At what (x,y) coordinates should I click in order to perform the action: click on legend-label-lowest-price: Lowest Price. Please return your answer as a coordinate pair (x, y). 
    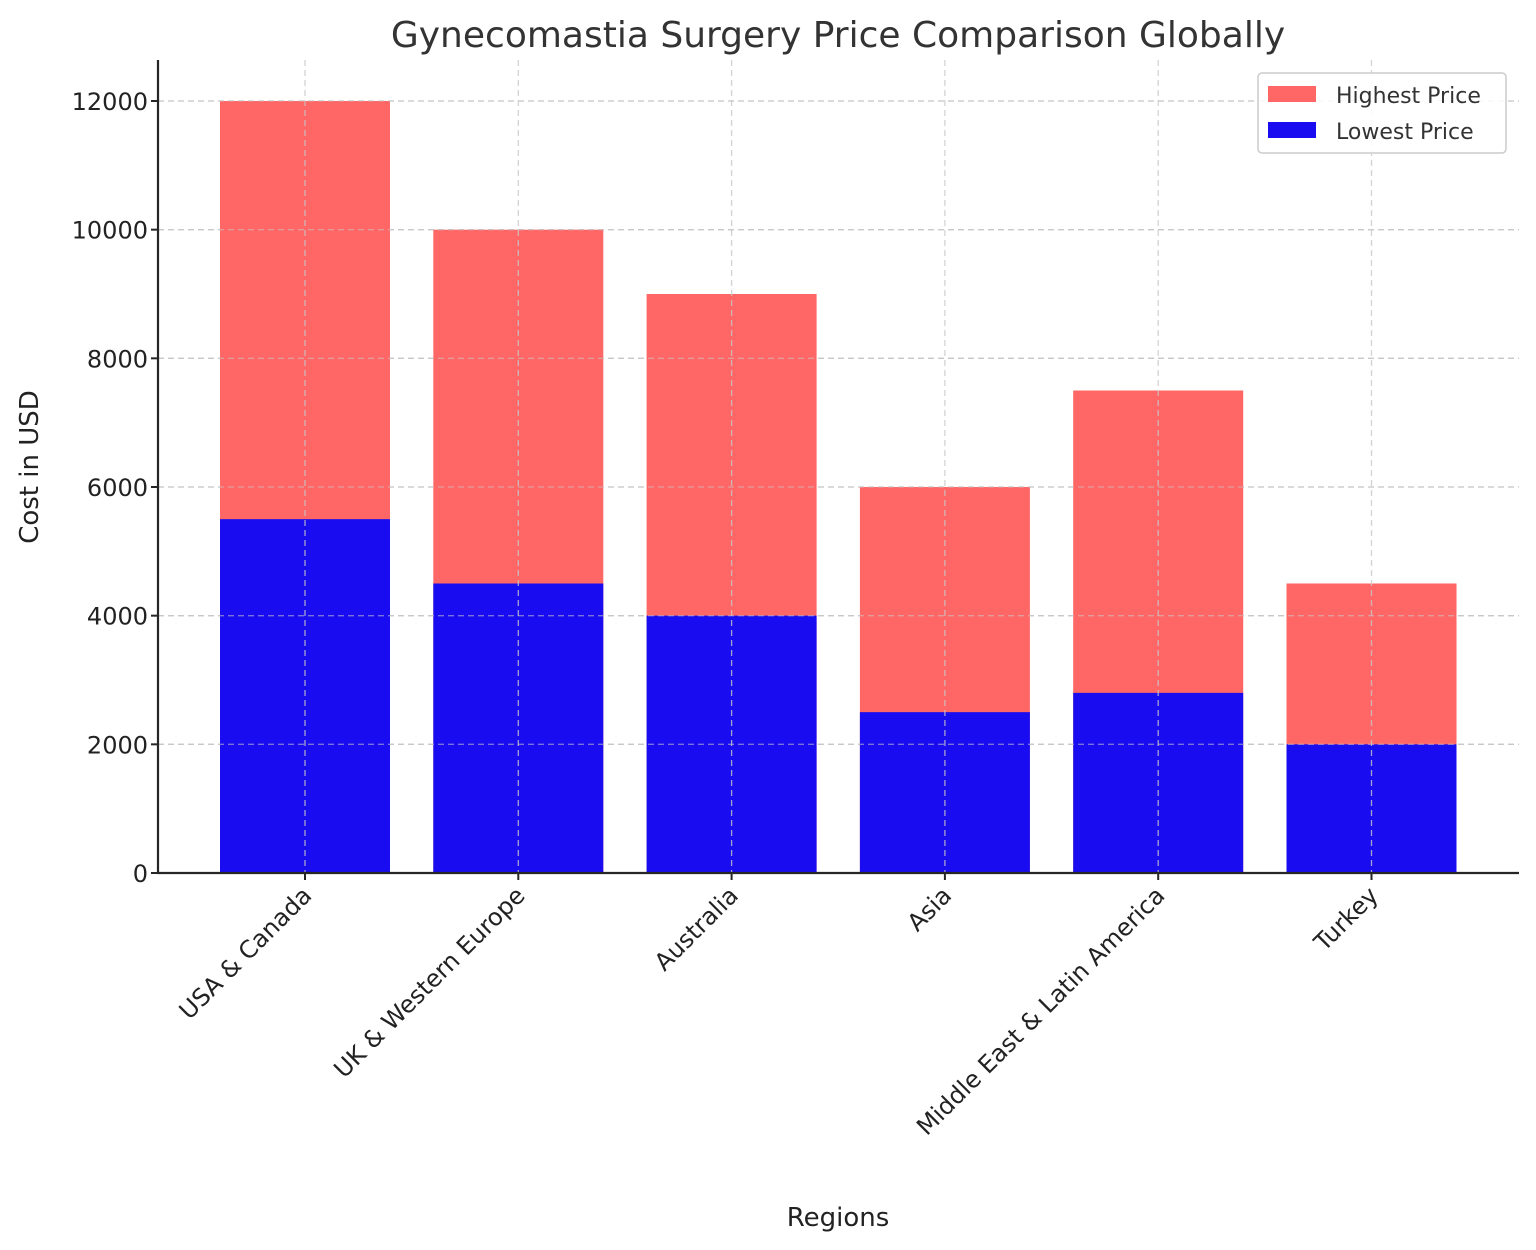
    Looking at the image, I should click on (1405, 132).